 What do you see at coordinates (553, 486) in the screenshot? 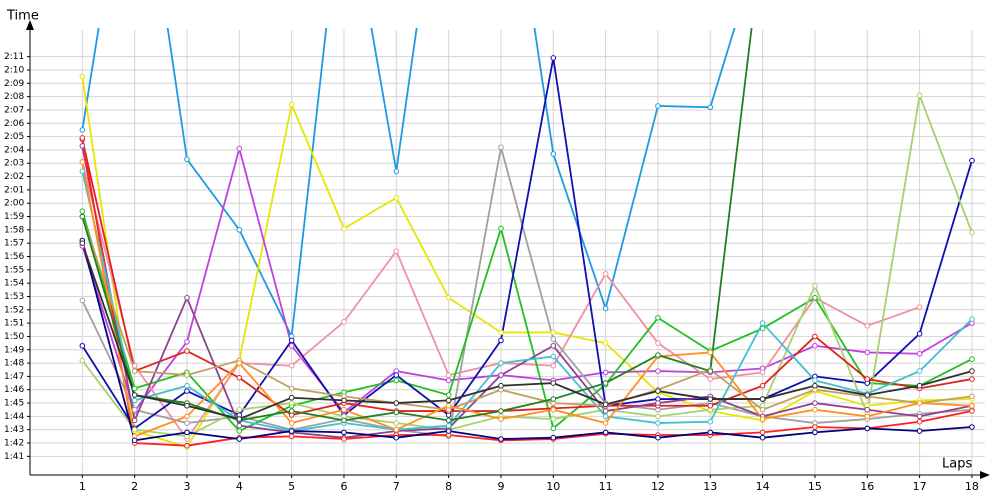
I see `x-tick-label: 10` at bounding box center [553, 486].